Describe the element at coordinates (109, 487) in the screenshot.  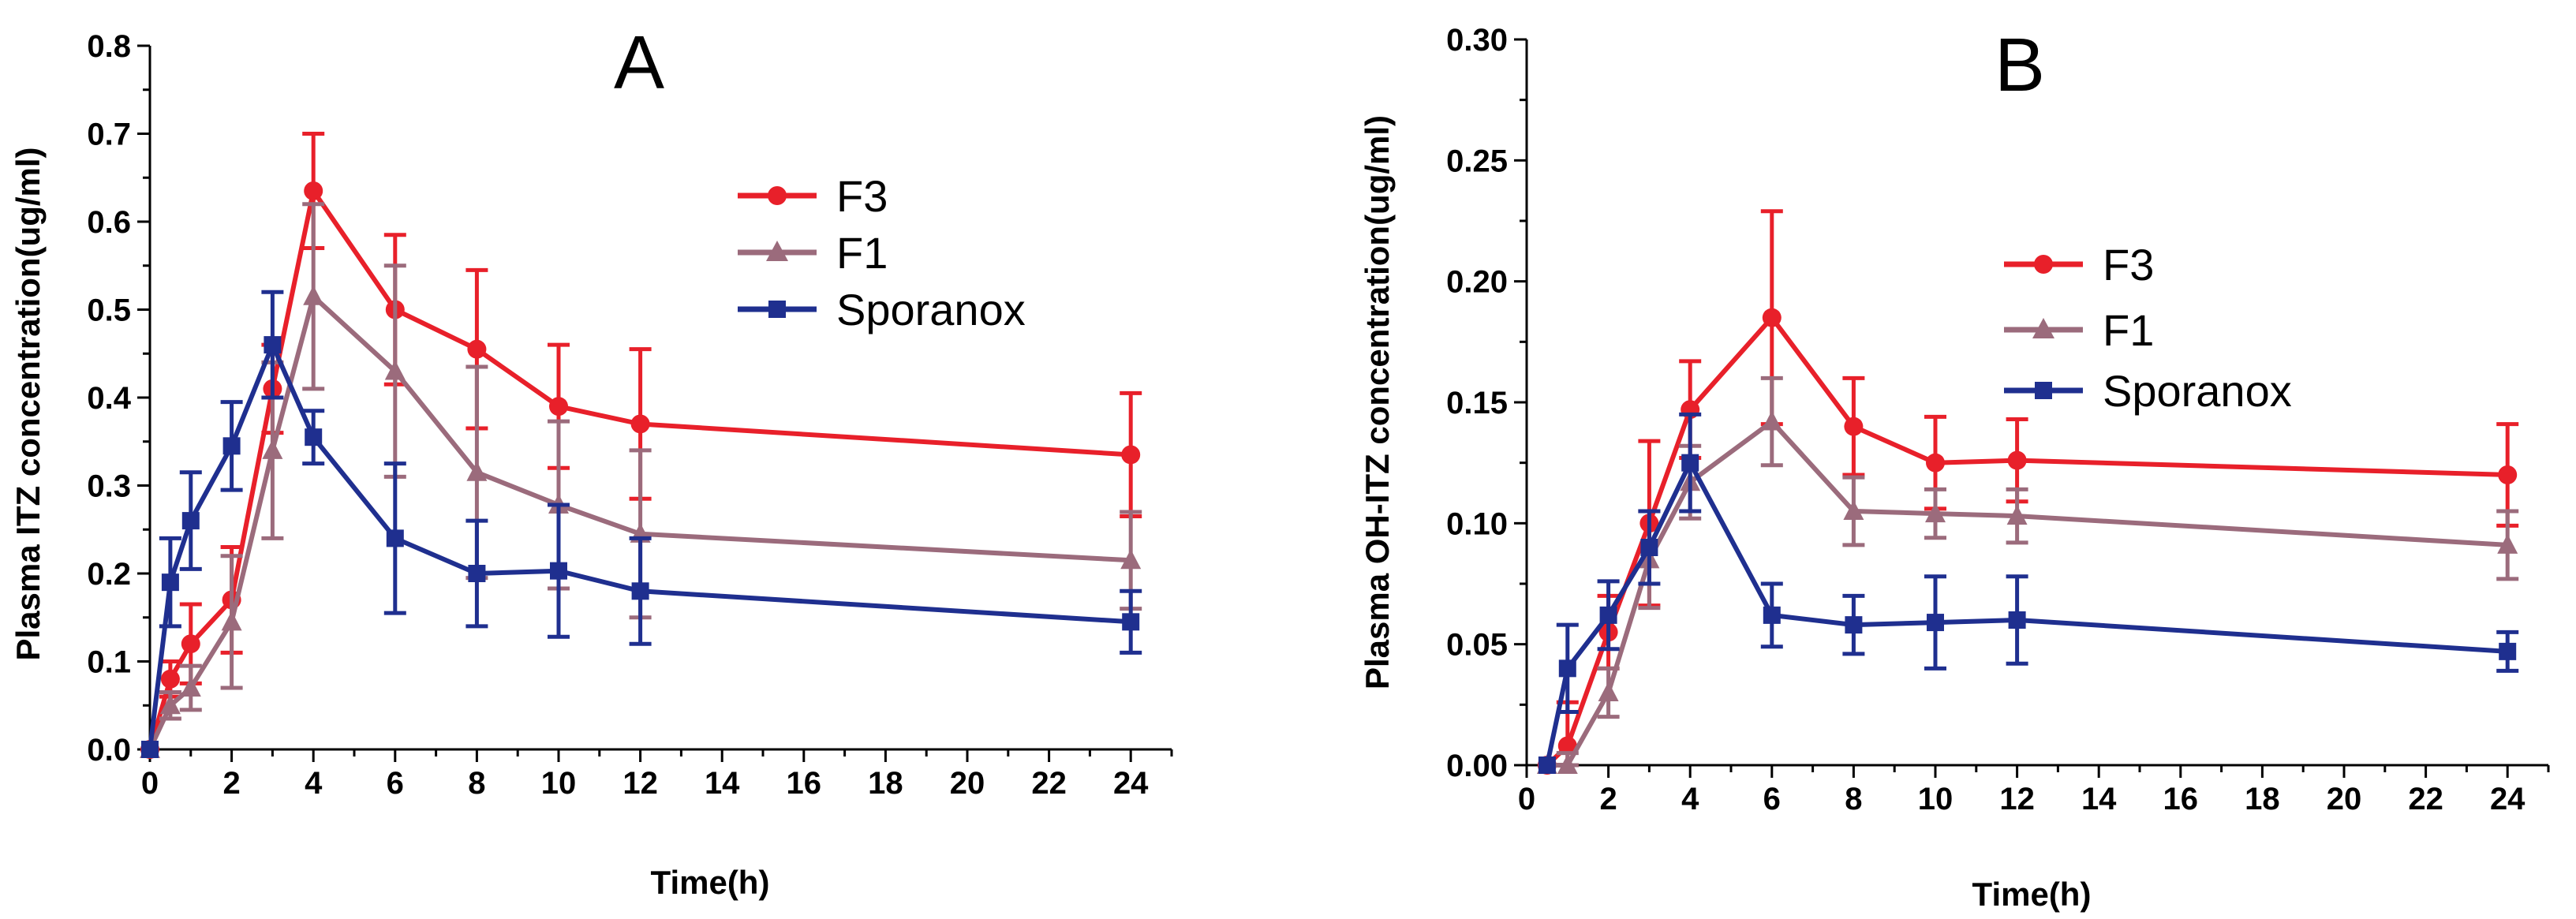
I see `y-tick-label: 0.3` at that location.